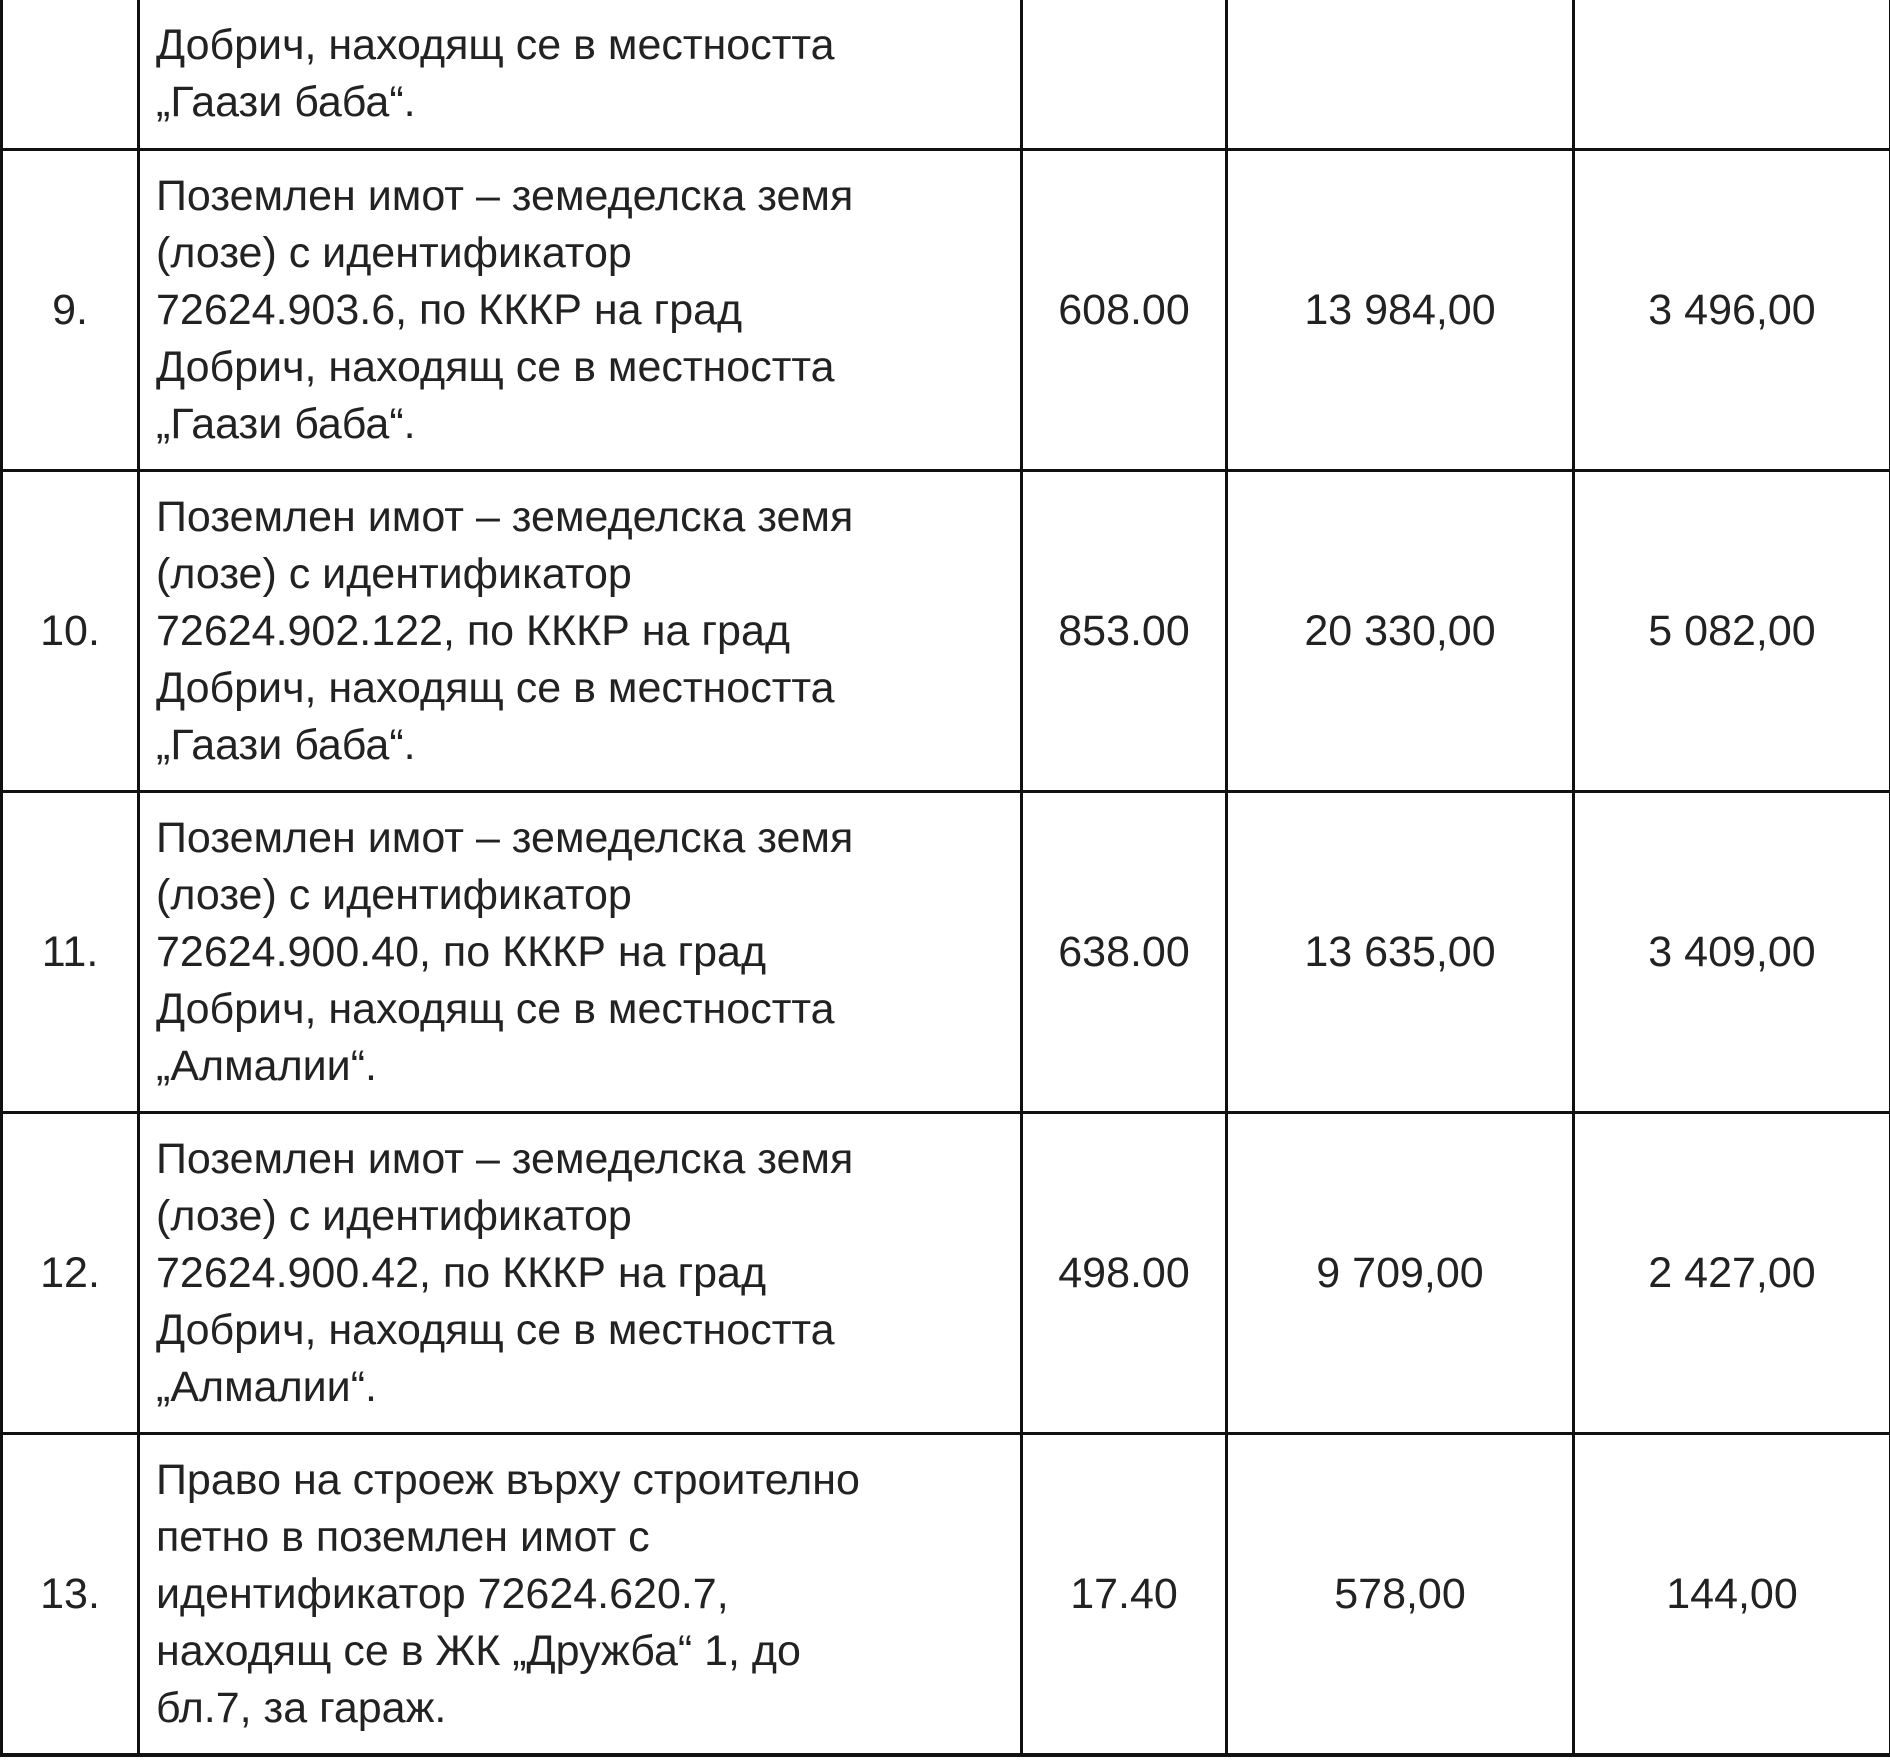 This screenshot has width=1890, height=1762. What do you see at coordinates (449, 309) in the screenshot?
I see `description-line: 72624.903.6, по КККР на град` at bounding box center [449, 309].